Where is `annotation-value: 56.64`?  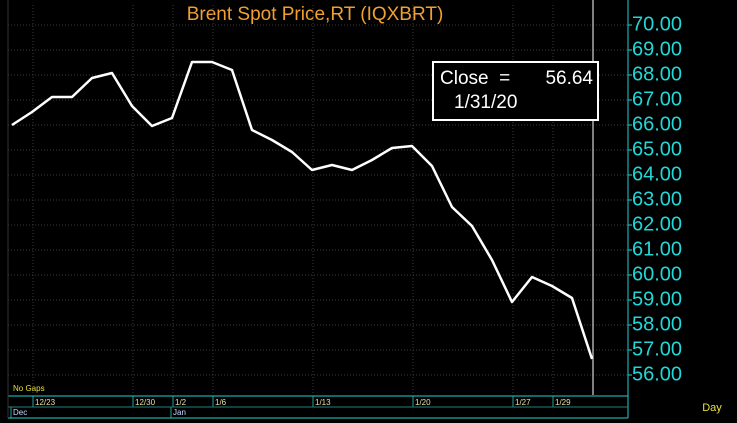 annotation-value: 56.64 is located at coordinates (569, 78).